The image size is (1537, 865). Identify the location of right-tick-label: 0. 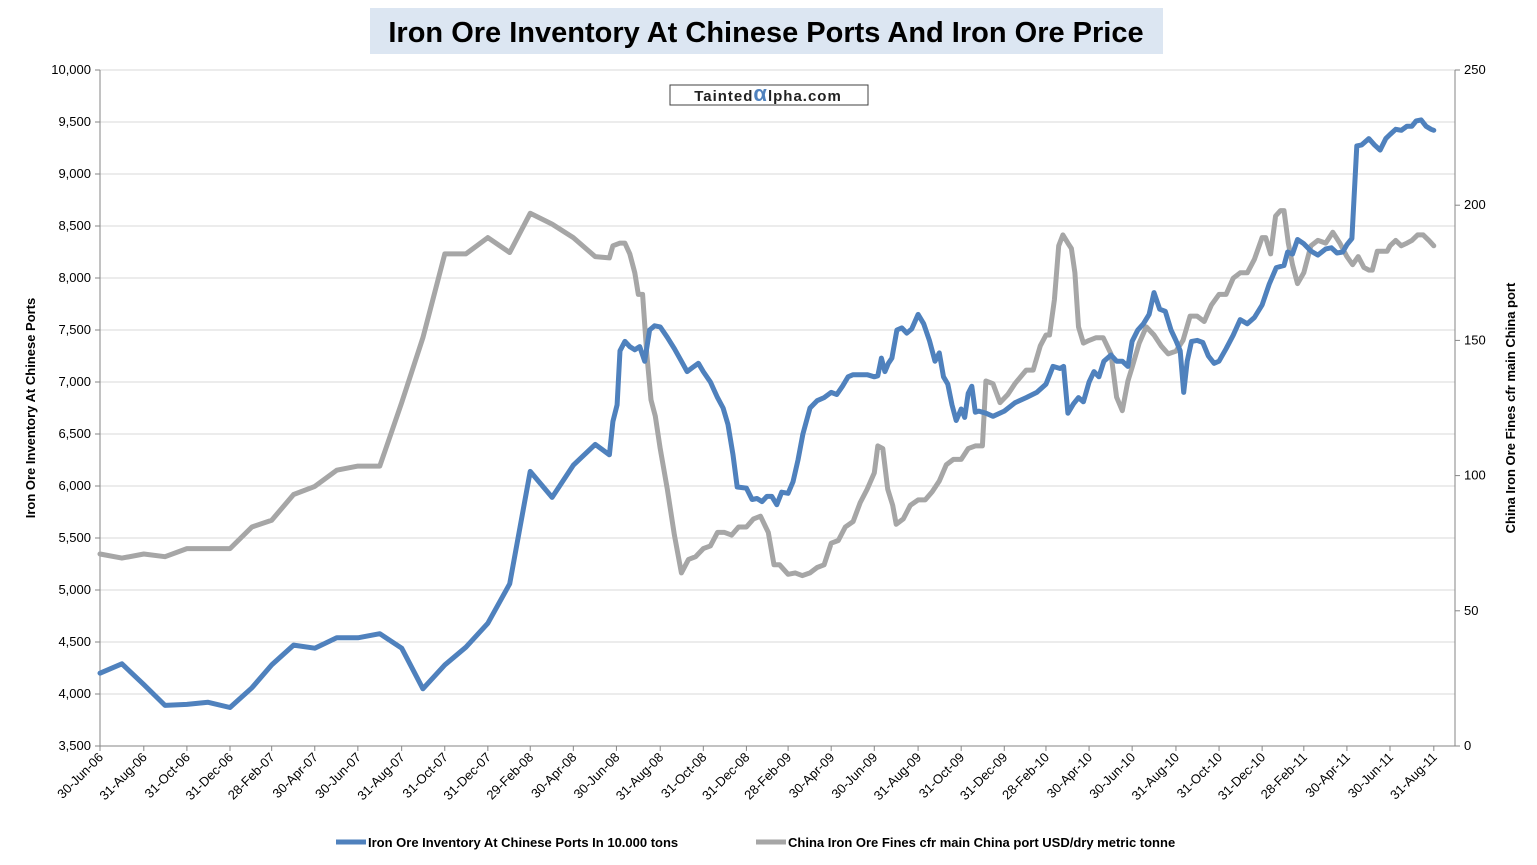
(1467, 745).